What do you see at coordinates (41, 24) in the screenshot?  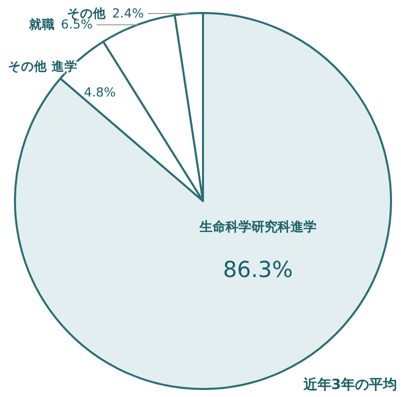 I see `slice-label: 就職` at bounding box center [41, 24].